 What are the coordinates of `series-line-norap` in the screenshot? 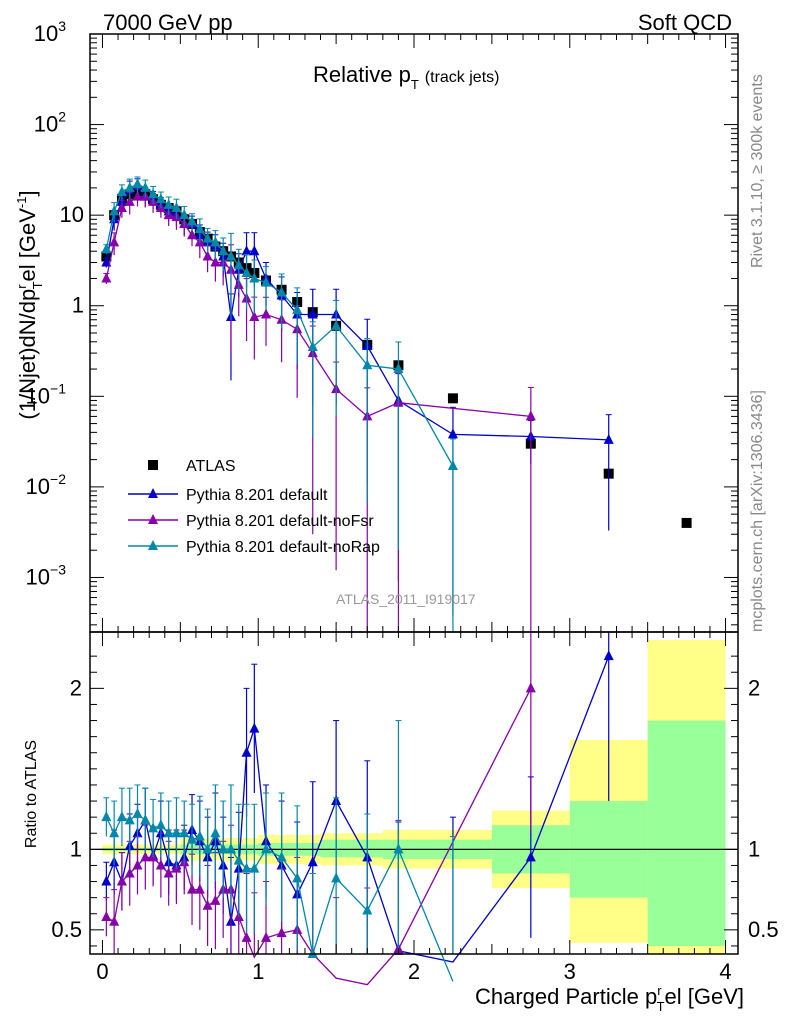 It's located at (279, 325).